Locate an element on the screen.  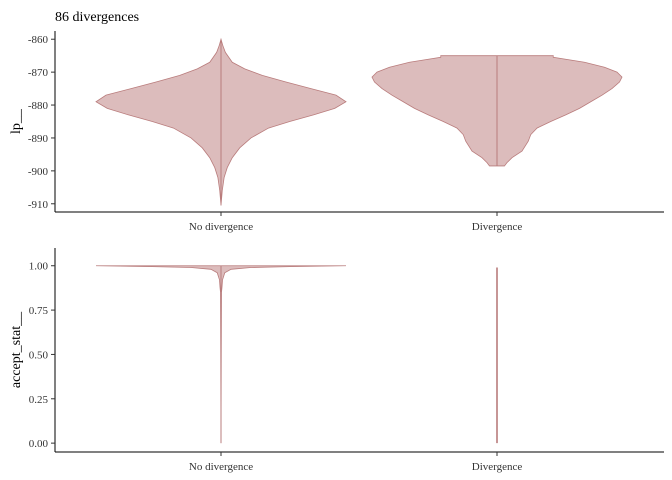
chart-title: 86 divergences is located at coordinates (97, 17).